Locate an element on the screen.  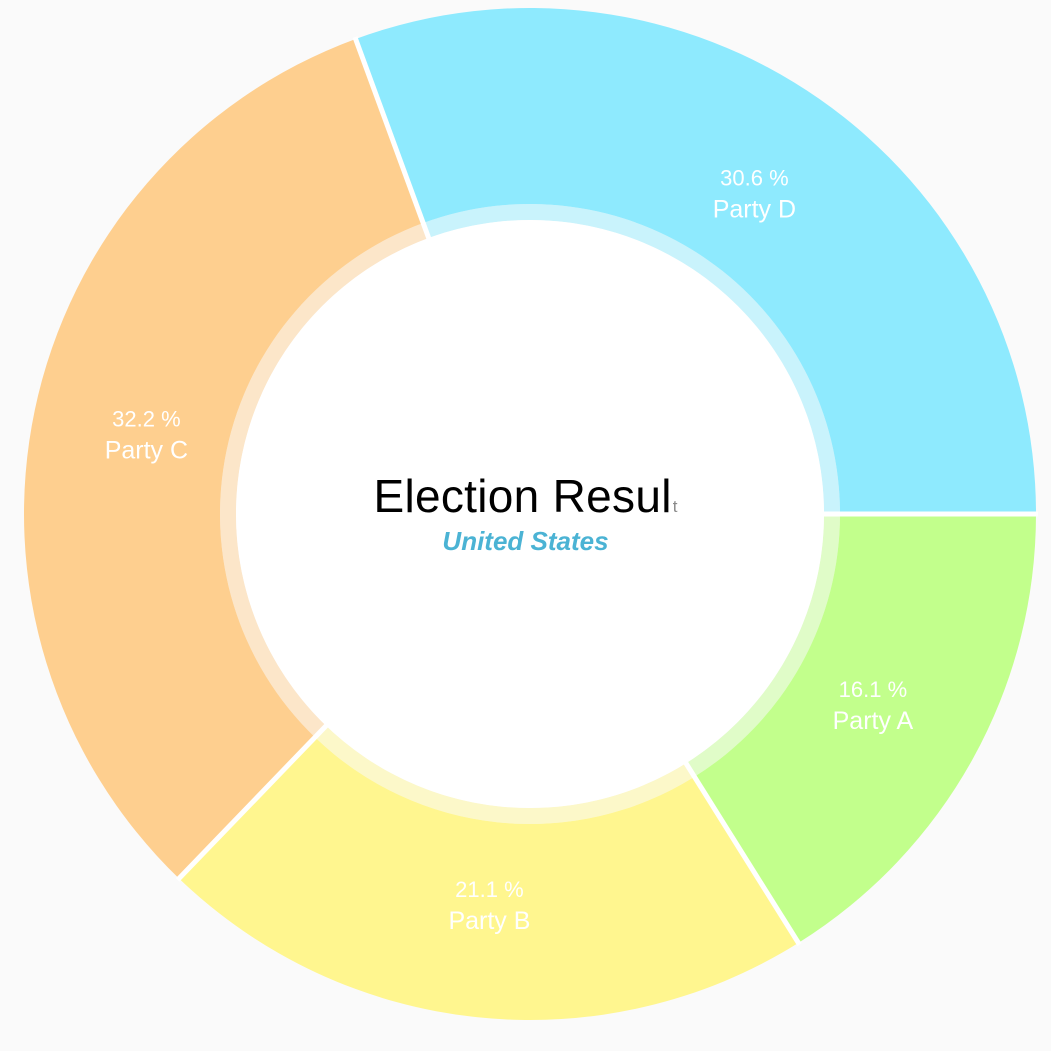
chart-title-text: Election Resul is located at coordinates (522, 496).